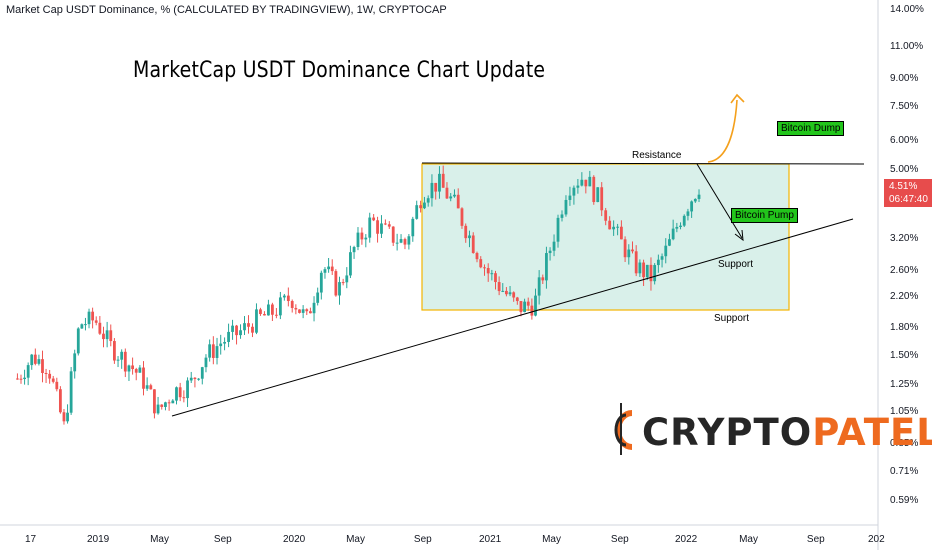 The height and width of the screenshot is (550, 932). I want to click on bitcoin-dump-arrowhead, so click(737, 98).